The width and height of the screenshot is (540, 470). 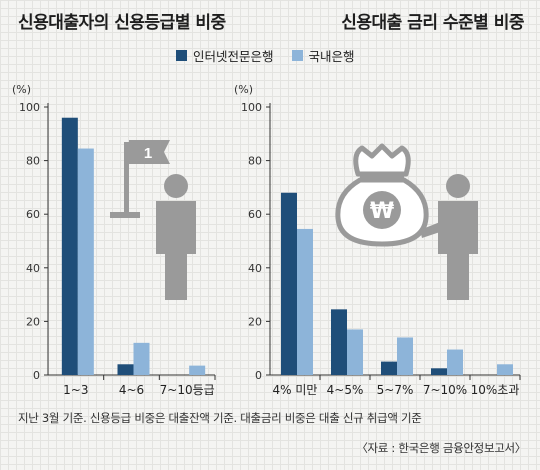 I want to click on right-category-label: 10%초과, so click(x=495, y=390).